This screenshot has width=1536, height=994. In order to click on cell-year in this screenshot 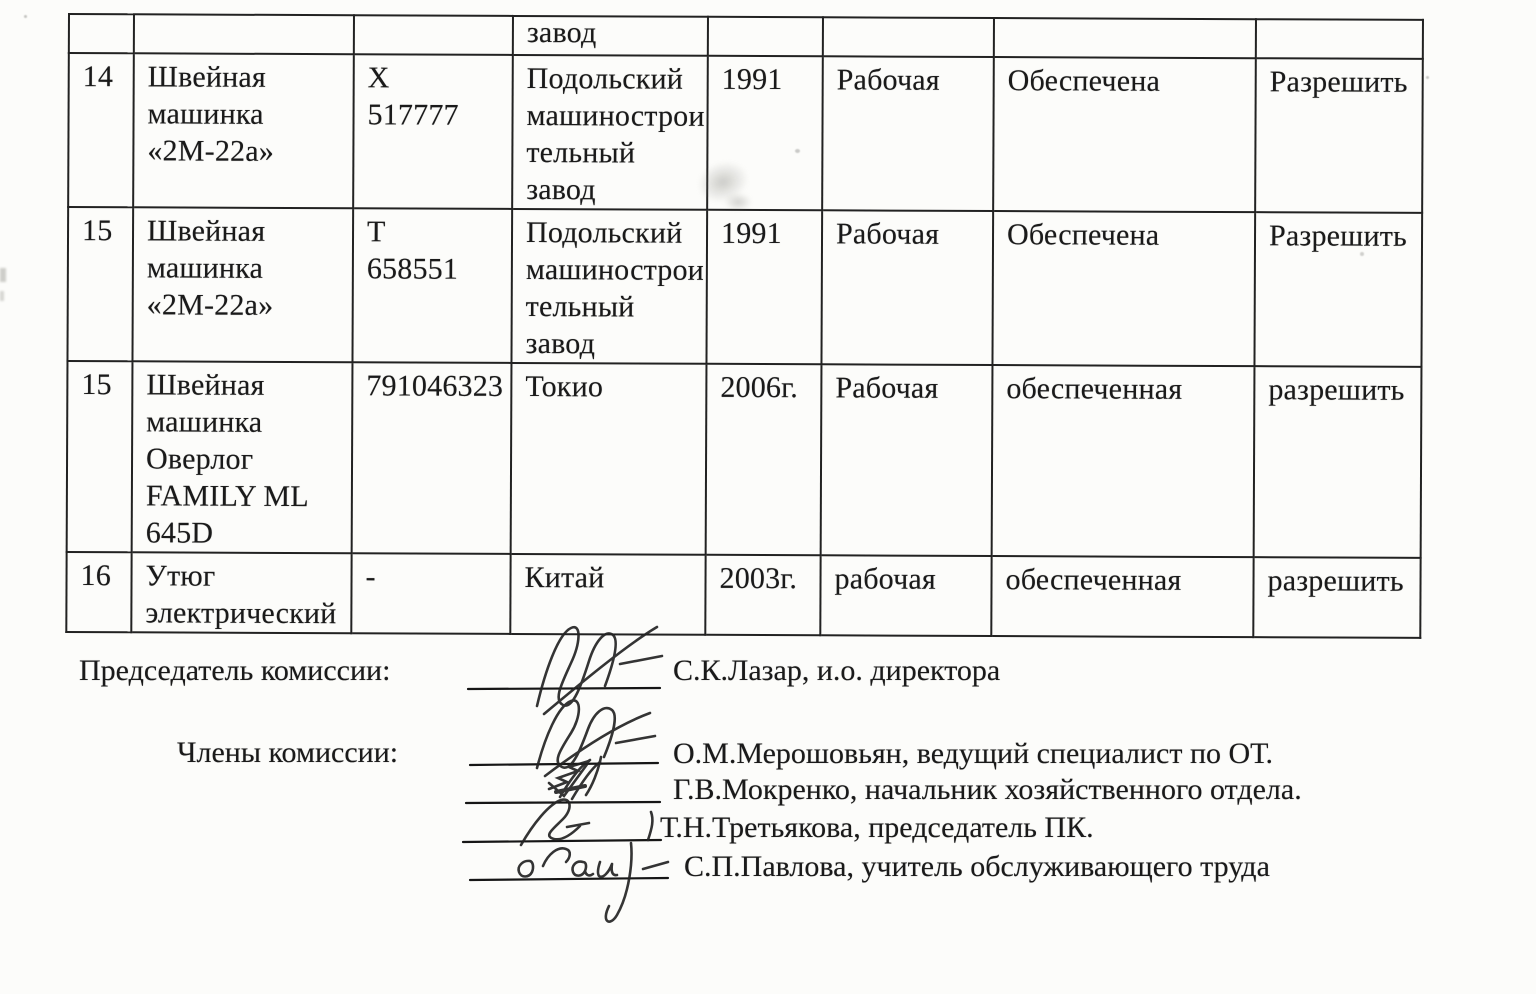, I will do `click(765, 36)`.